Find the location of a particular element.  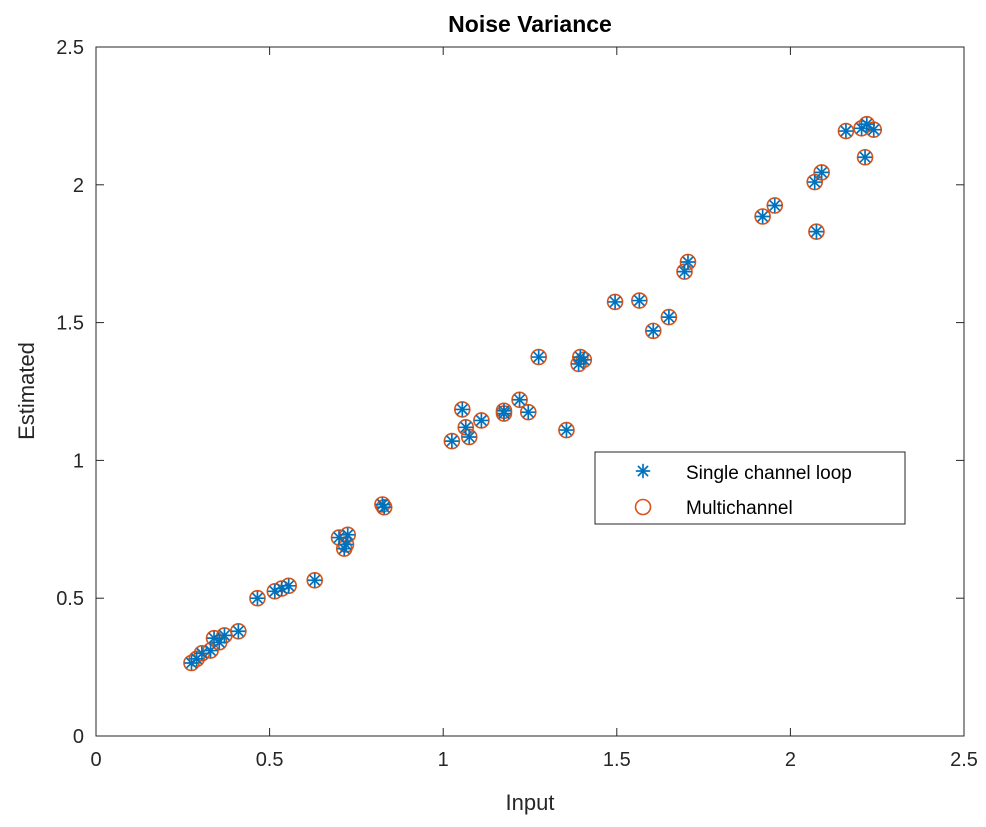

legend-box is located at coordinates (750, 488).